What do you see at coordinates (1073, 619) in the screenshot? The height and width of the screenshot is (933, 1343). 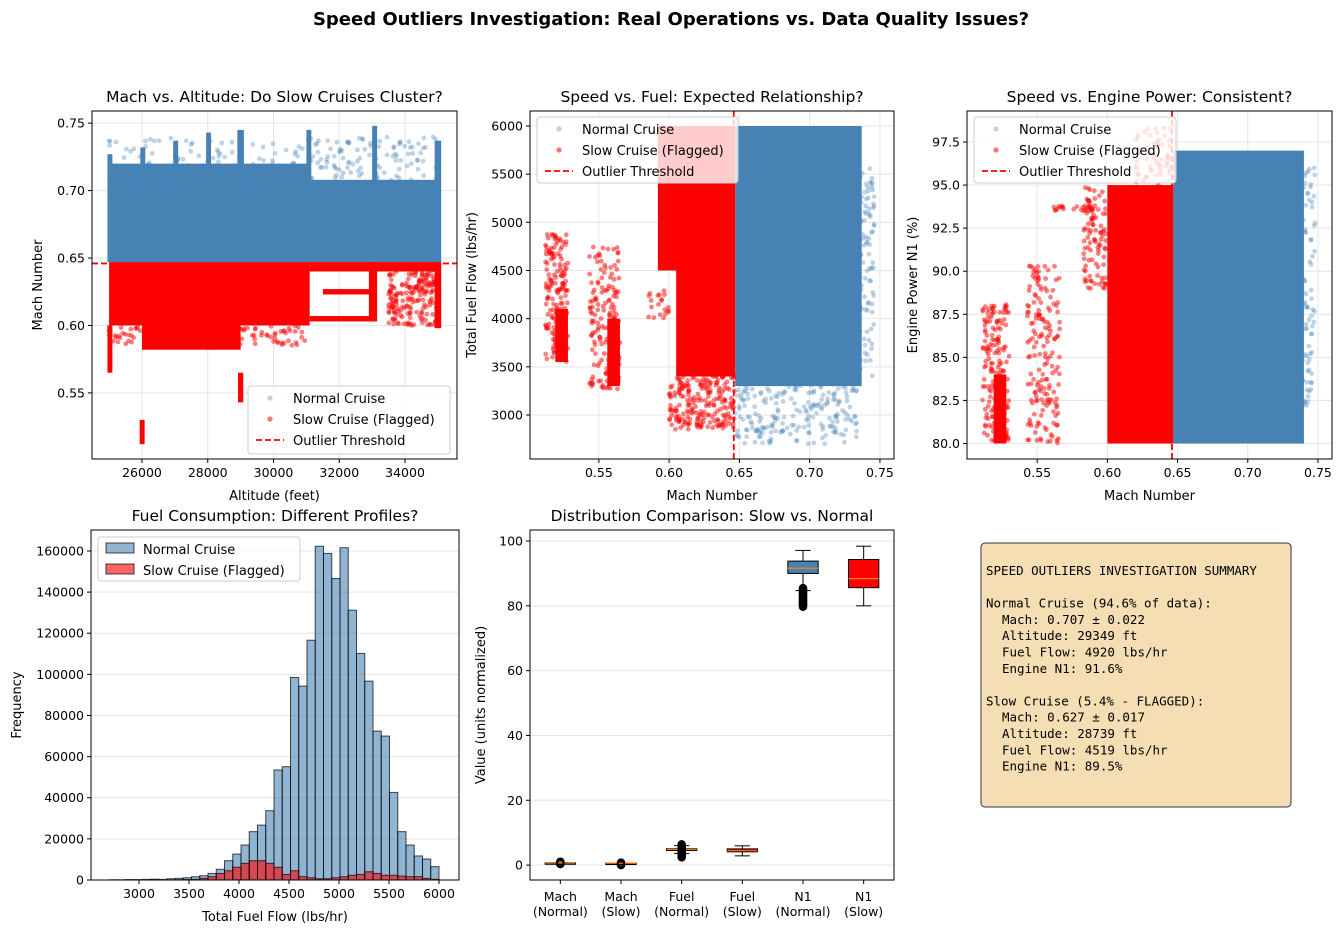 I see `summary-line: Mach: 0.707 ± 0.022` at bounding box center [1073, 619].